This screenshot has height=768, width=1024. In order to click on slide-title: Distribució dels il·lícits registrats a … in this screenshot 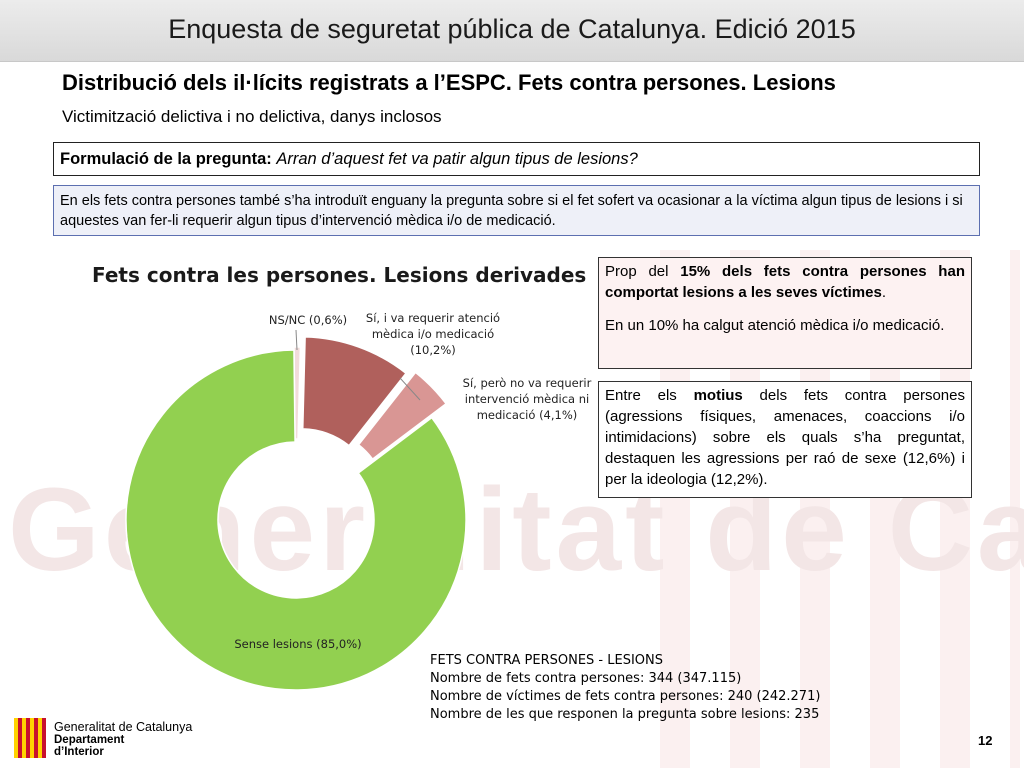, I will do `click(449, 82)`.